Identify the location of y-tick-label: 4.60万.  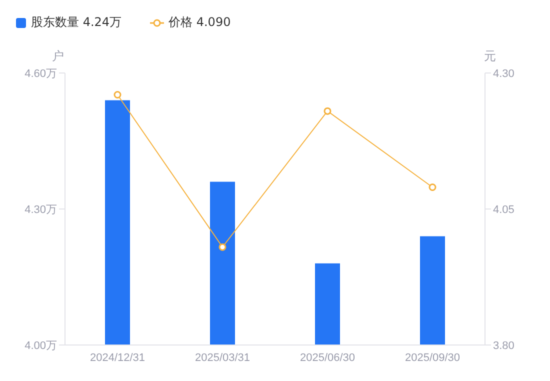
(40, 74).